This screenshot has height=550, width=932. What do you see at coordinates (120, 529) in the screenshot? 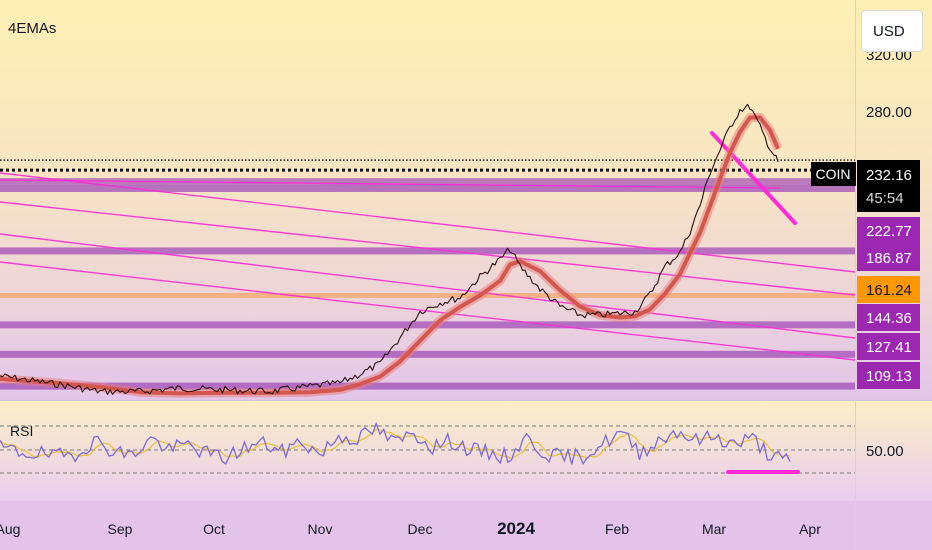
I see `x-tick-label-1: Sep` at bounding box center [120, 529].